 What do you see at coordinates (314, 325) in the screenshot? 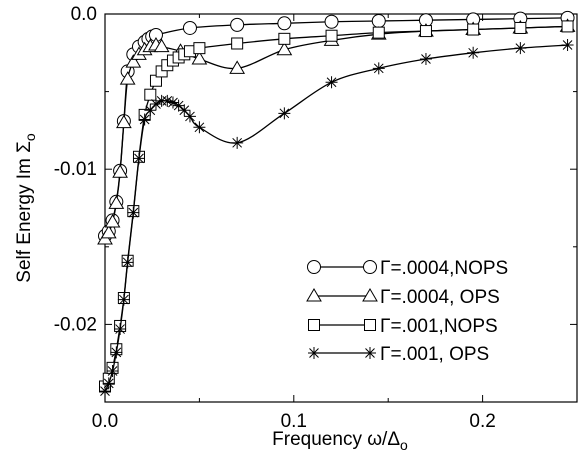
I see `legend-marker-2a` at bounding box center [314, 325].